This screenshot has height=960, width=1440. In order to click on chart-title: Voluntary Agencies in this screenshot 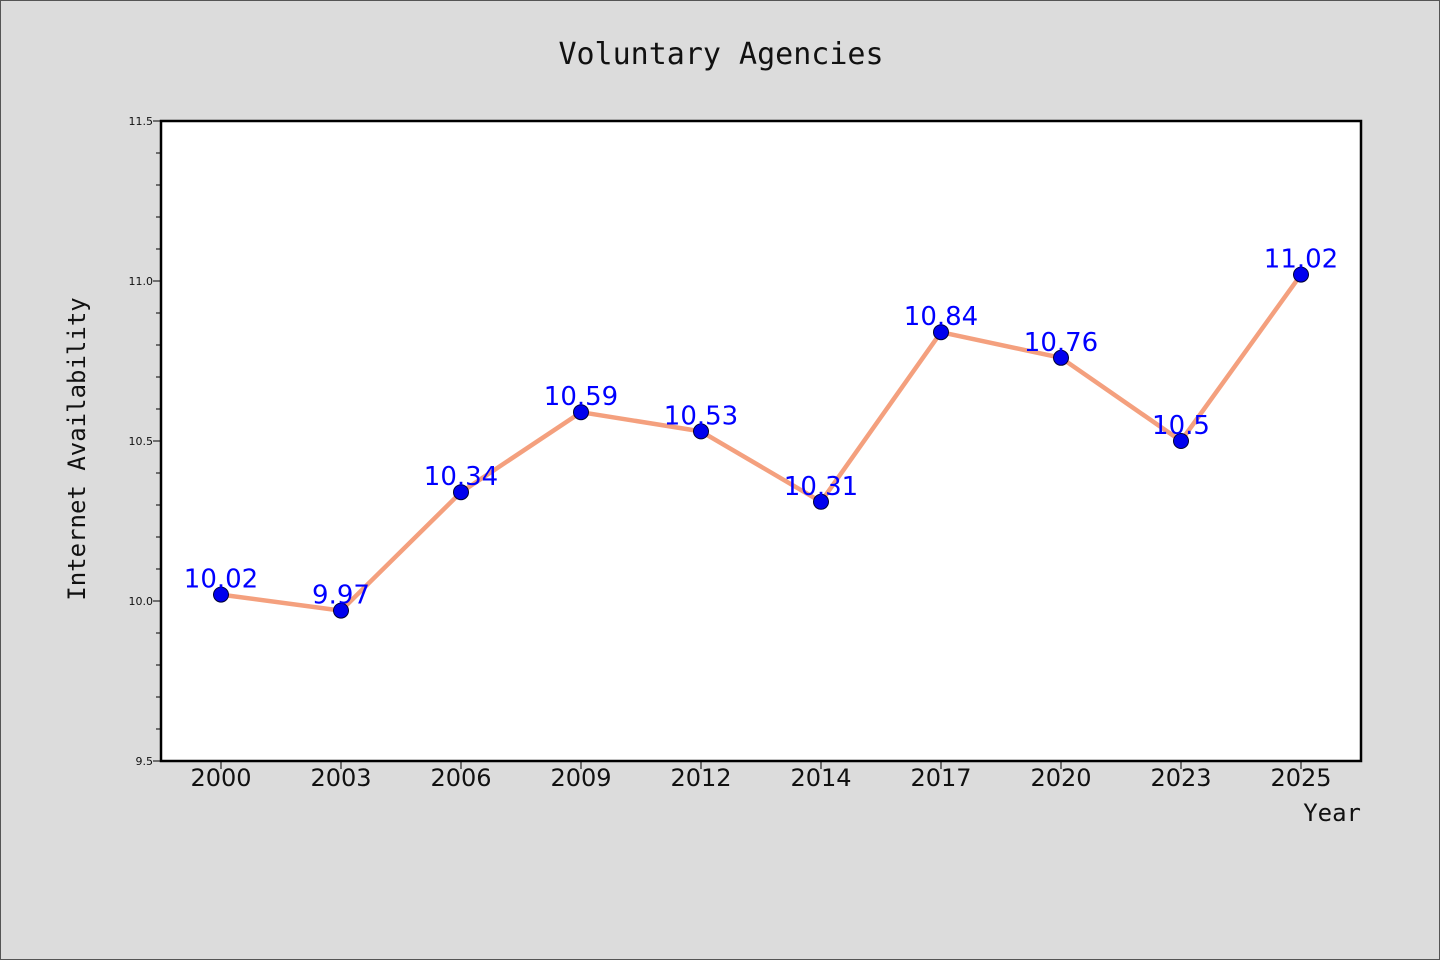, I will do `click(720, 54)`.